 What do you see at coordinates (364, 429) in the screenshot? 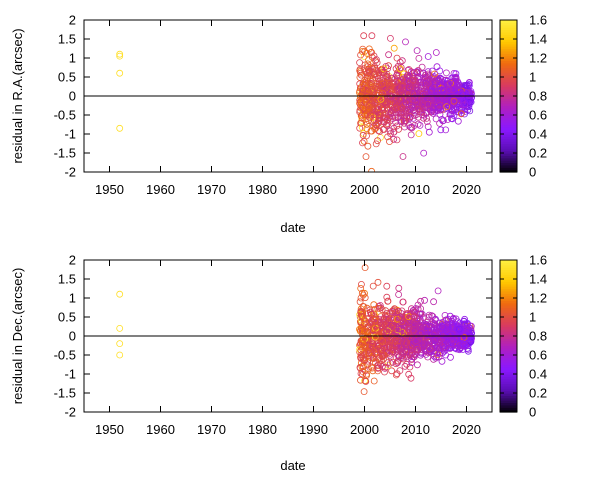
I see `x-tick-label: 2000` at bounding box center [364, 429].